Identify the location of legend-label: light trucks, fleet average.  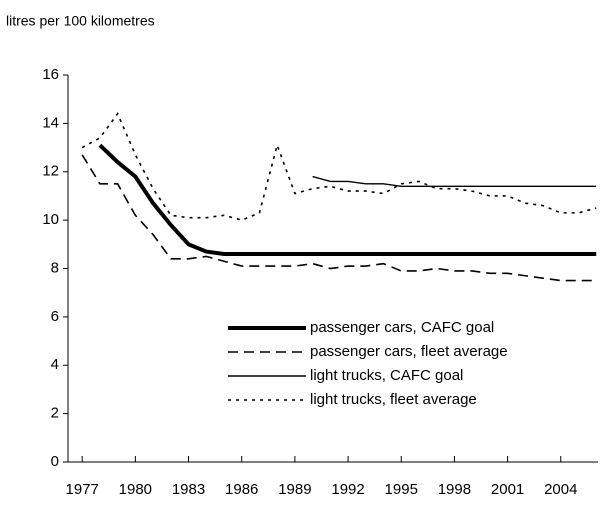
(393, 399).